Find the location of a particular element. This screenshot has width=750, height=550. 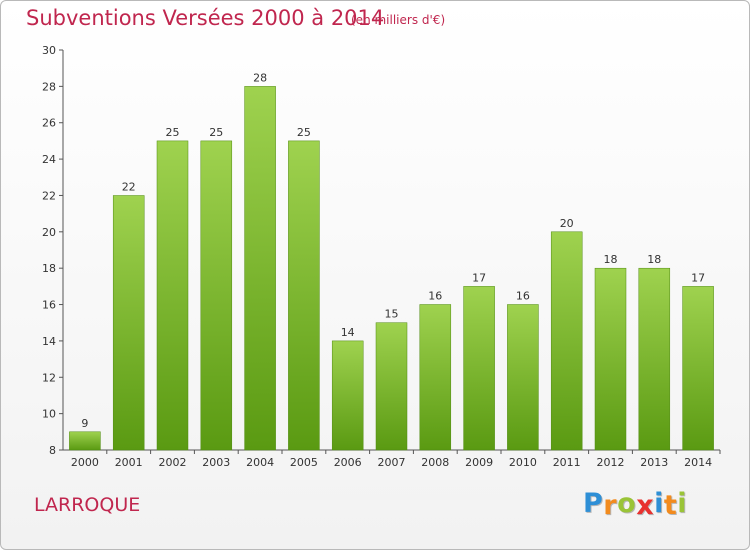

x-tick-label-2008: 2008 is located at coordinates (435, 462).